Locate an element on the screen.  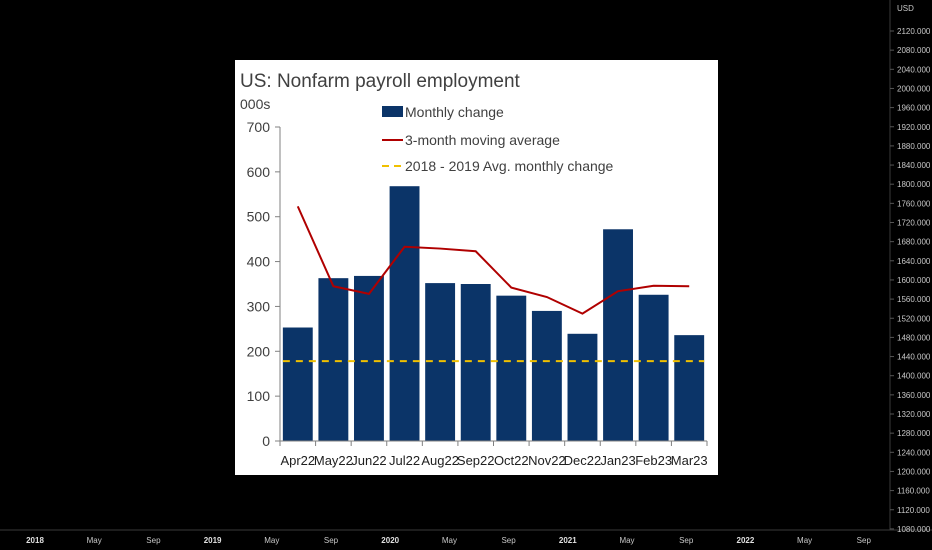
x-tick-label: Aug22 is located at coordinates (440, 460).